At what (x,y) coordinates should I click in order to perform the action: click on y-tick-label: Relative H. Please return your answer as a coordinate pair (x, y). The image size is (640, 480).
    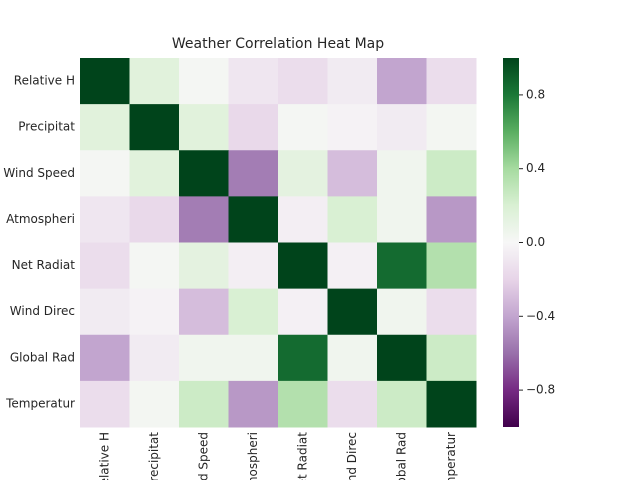
    Looking at the image, I should click on (44, 81).